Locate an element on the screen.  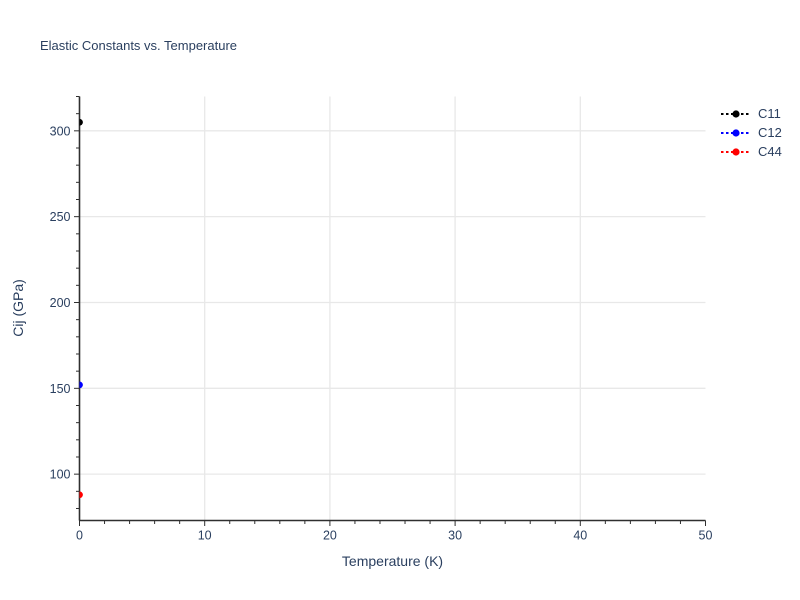
legend-item-c11: C11 is located at coordinates (751, 113).